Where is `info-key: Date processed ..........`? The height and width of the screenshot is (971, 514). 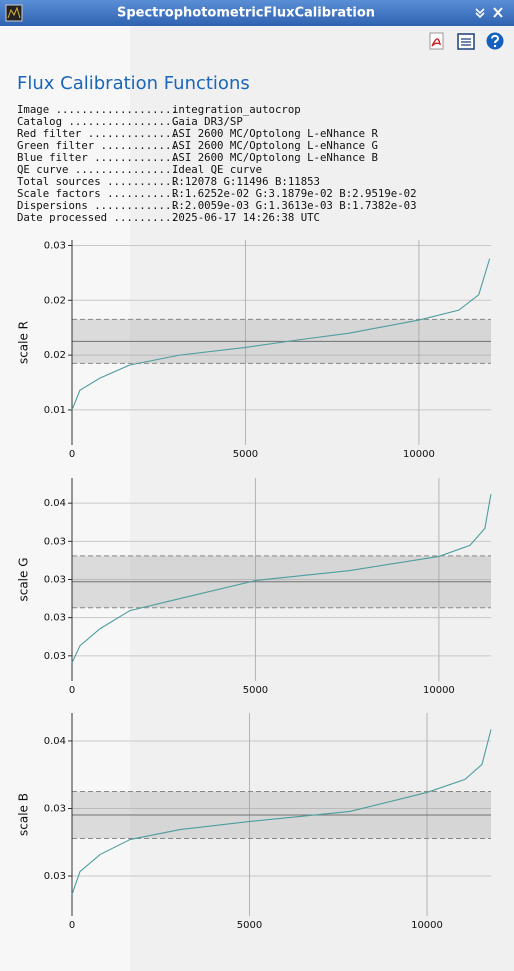 info-key: Date processed .......... is located at coordinates (97, 217).